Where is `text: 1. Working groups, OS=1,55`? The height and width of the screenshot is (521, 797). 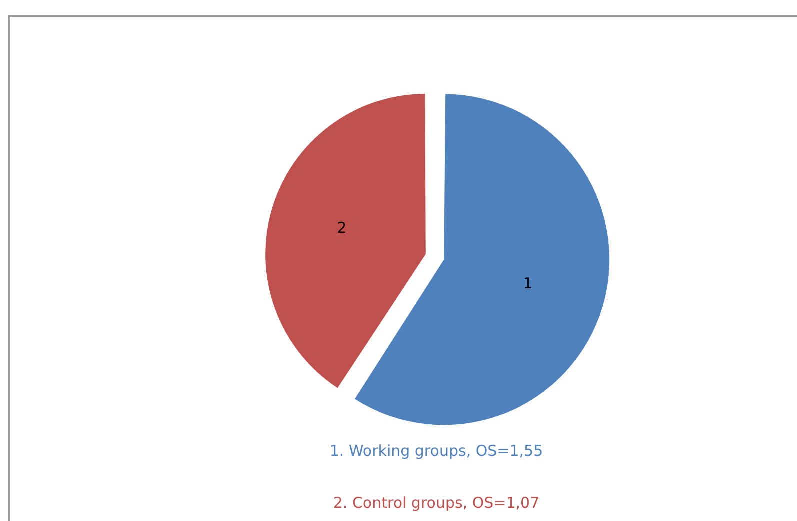
text: 1. Working groups, OS=1,55 is located at coordinates (436, 451).